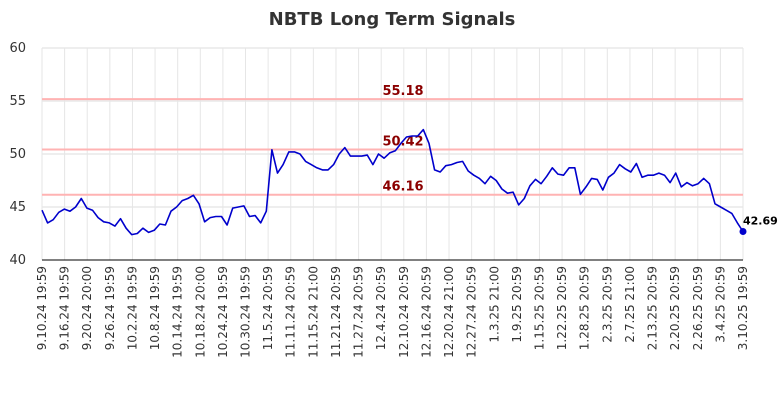 This screenshot has width=784, height=400. What do you see at coordinates (720, 304) in the screenshot?
I see `x-tick-label: 3.4.25 20:59` at bounding box center [720, 304].